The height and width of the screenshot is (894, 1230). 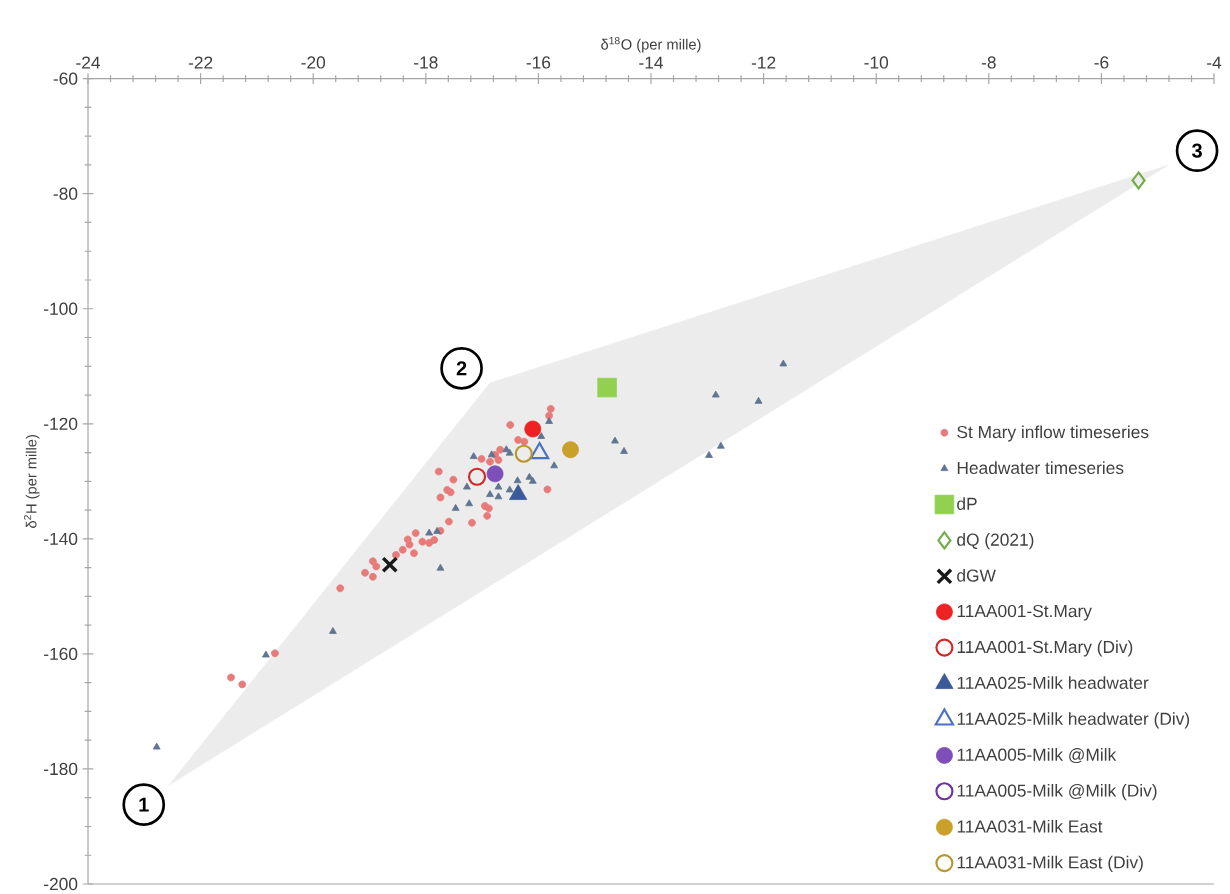 I want to click on x-tick-label: -6, so click(x=1101, y=62).